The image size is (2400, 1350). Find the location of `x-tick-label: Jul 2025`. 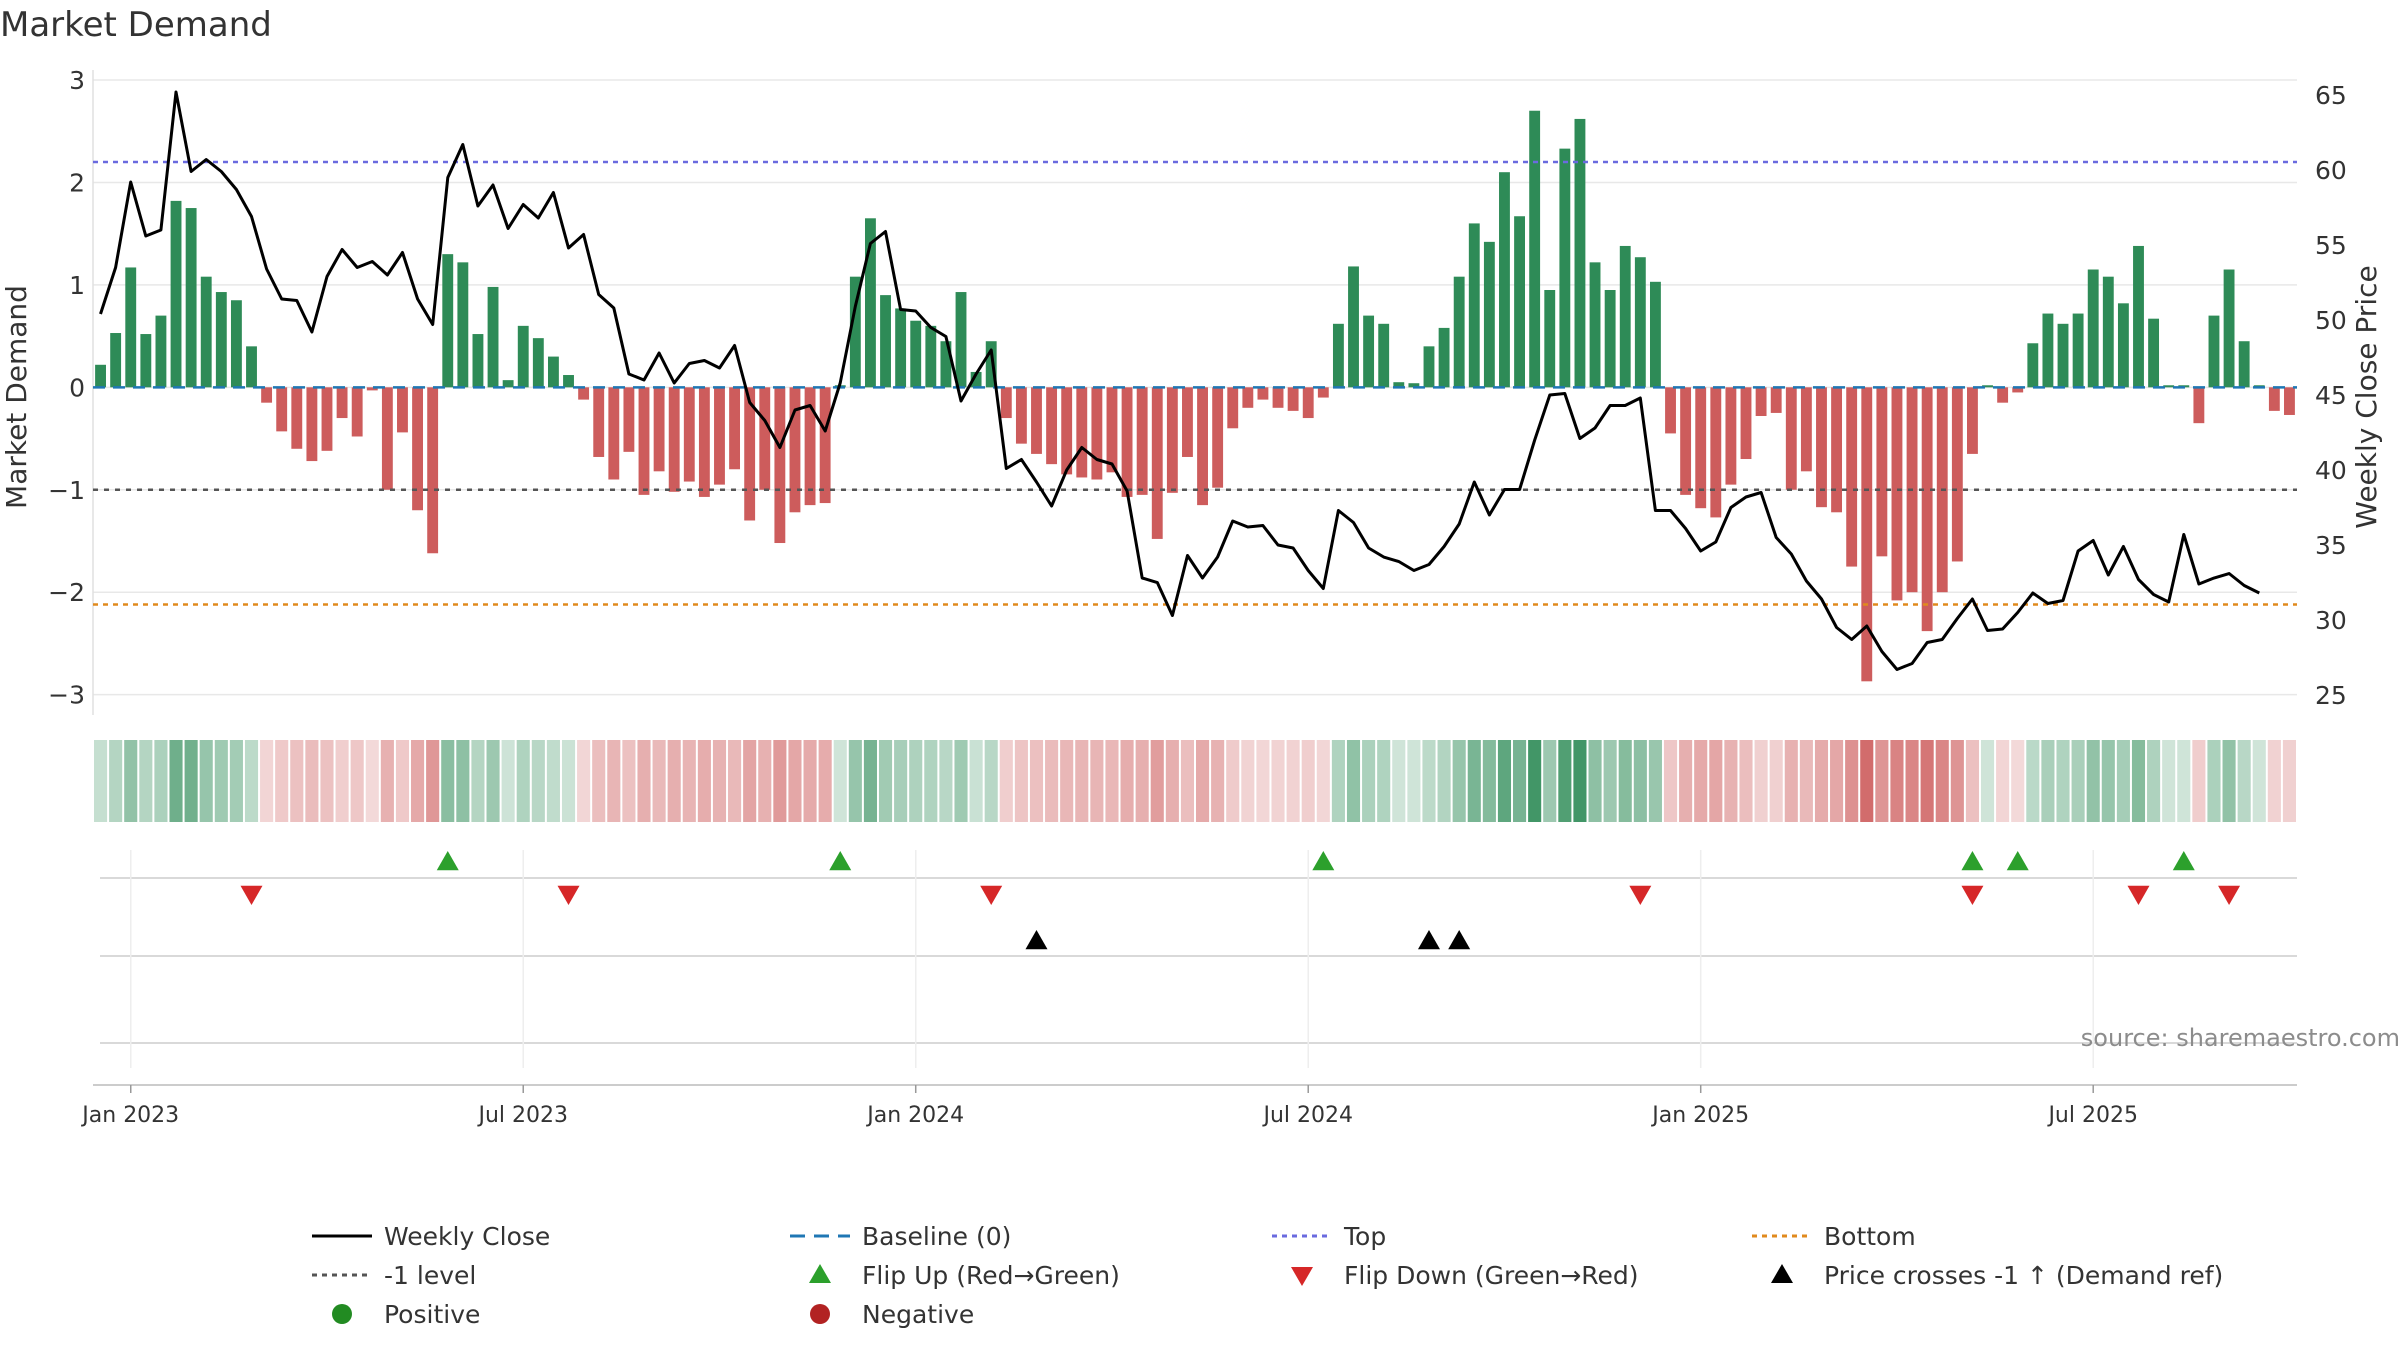

x-tick-label: Jul 2025 is located at coordinates (2092, 1115).